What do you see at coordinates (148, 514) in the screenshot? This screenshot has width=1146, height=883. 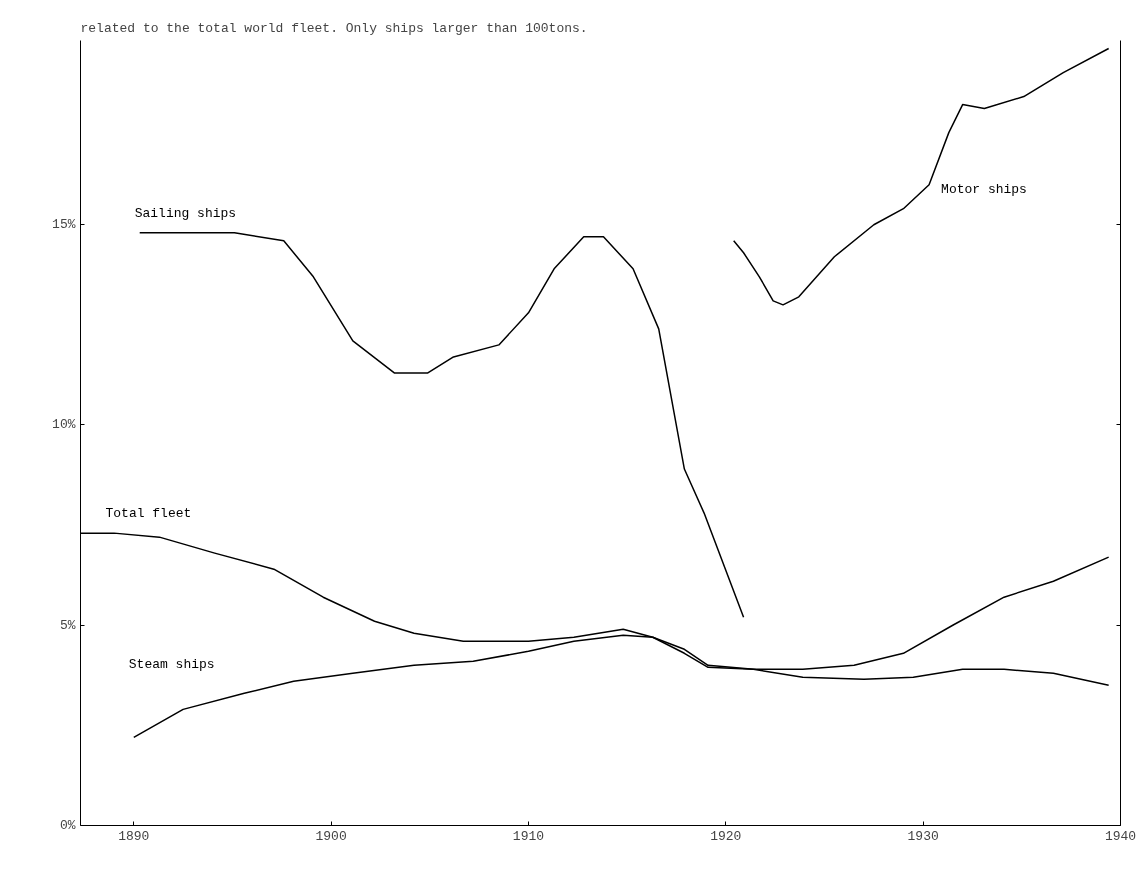 I see `series-label: Total fleet` at bounding box center [148, 514].